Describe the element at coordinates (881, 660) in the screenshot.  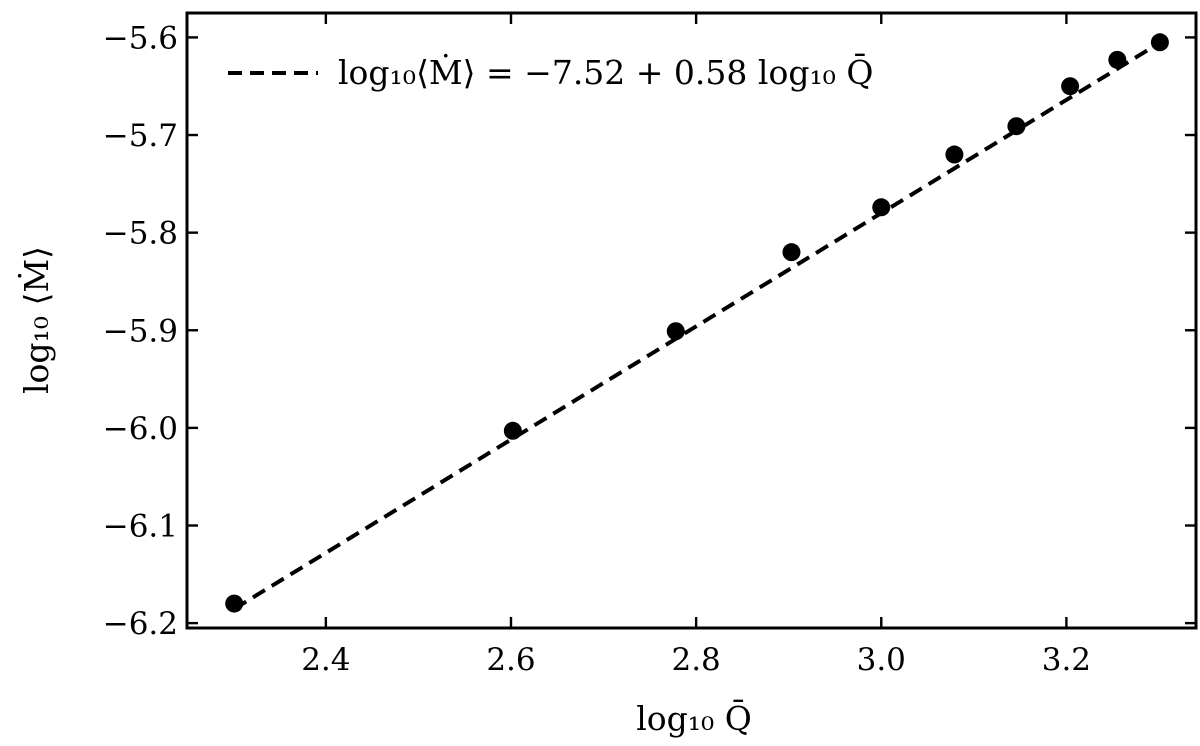
I see `x-tick-label: 3.0` at that location.